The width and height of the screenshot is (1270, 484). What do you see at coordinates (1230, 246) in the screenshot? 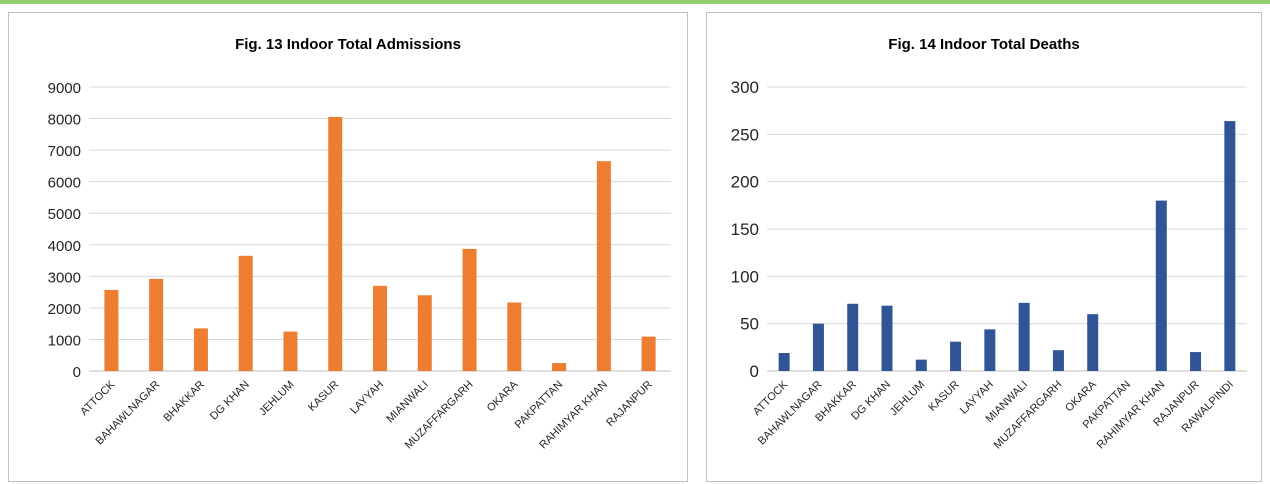
I see `bar-rawalpindi` at bounding box center [1230, 246].